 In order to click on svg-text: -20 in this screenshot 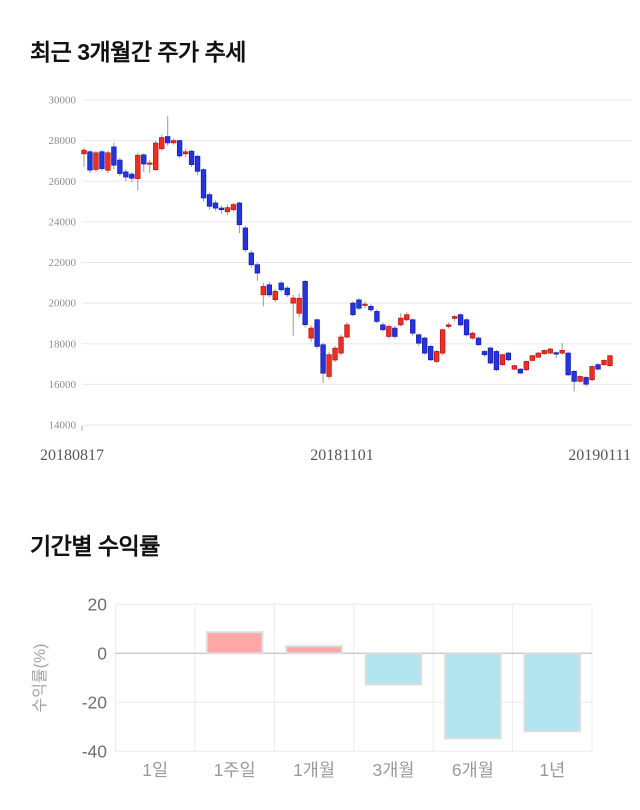, I will do `click(95, 702)`.